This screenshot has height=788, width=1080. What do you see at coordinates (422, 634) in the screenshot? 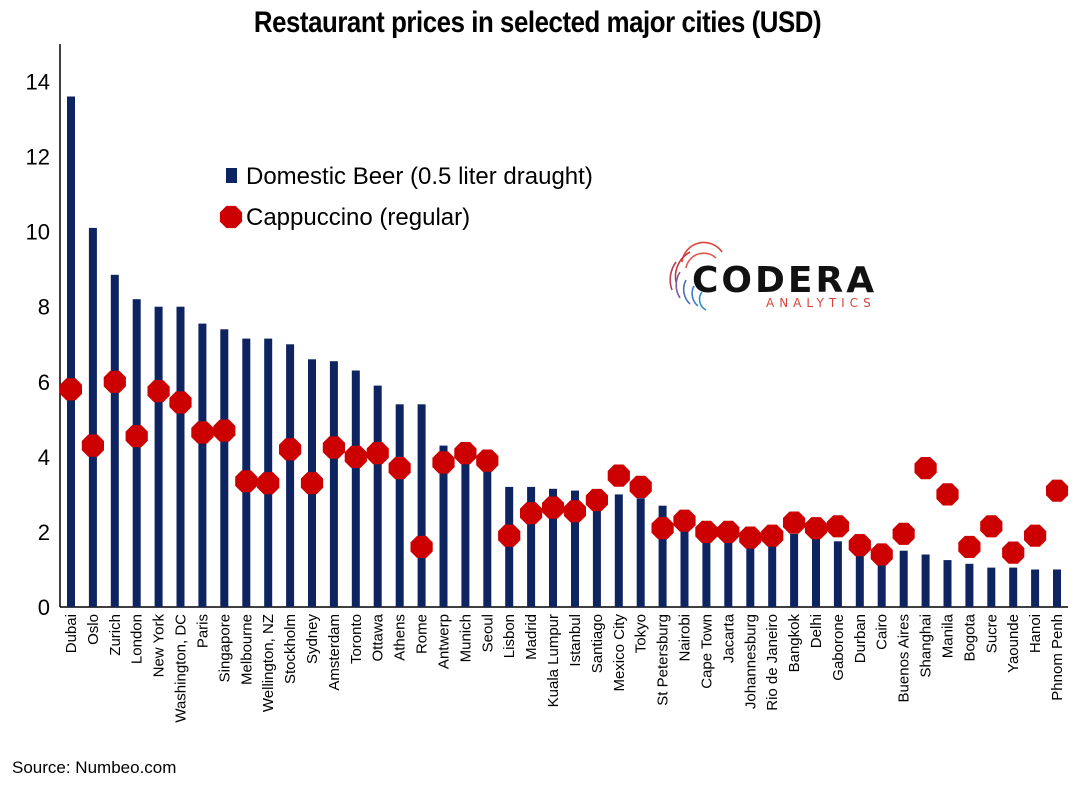
I see `x-tick-label: Rome` at bounding box center [422, 634].